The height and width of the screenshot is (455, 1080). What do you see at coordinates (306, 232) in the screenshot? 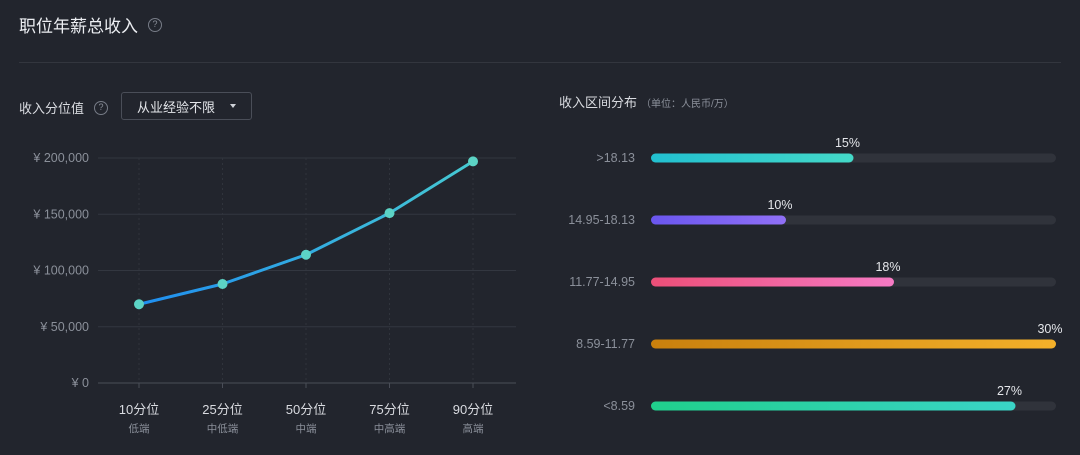
I see `series-line` at bounding box center [306, 232].